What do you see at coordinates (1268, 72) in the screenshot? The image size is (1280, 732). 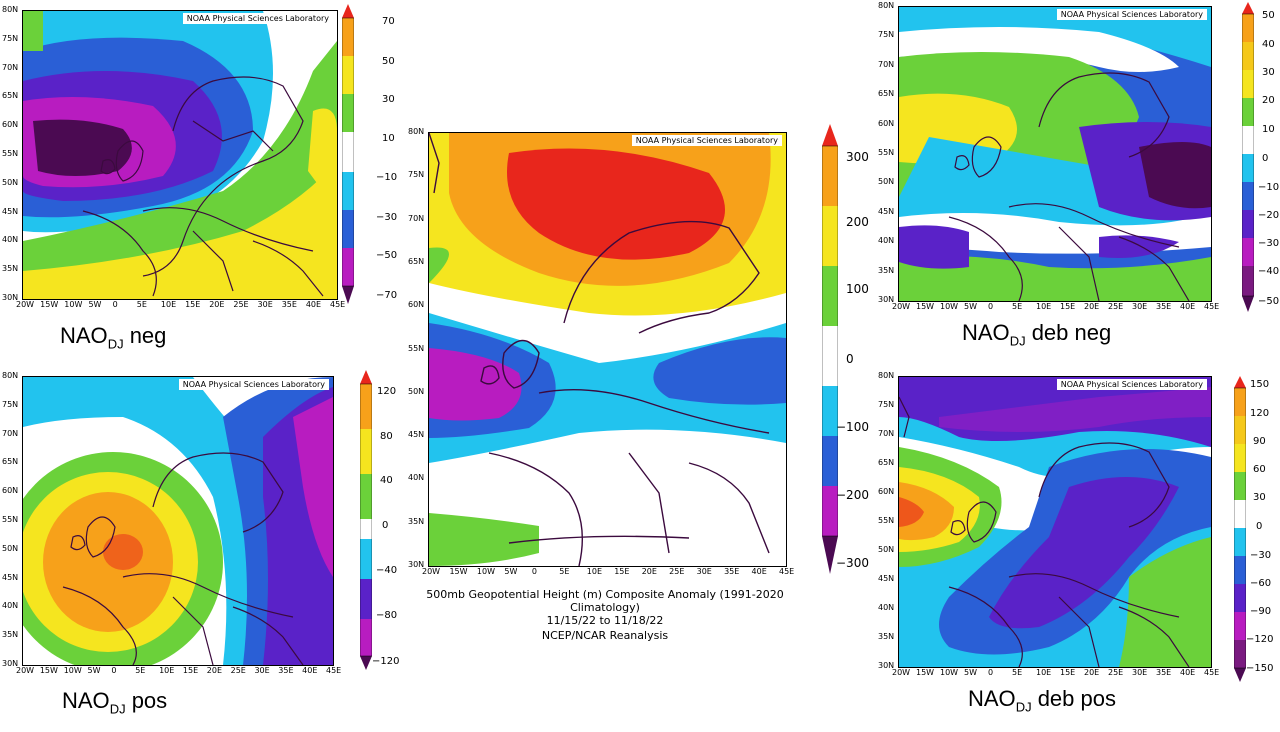 I see `cbar-tick: 30` at bounding box center [1268, 72].